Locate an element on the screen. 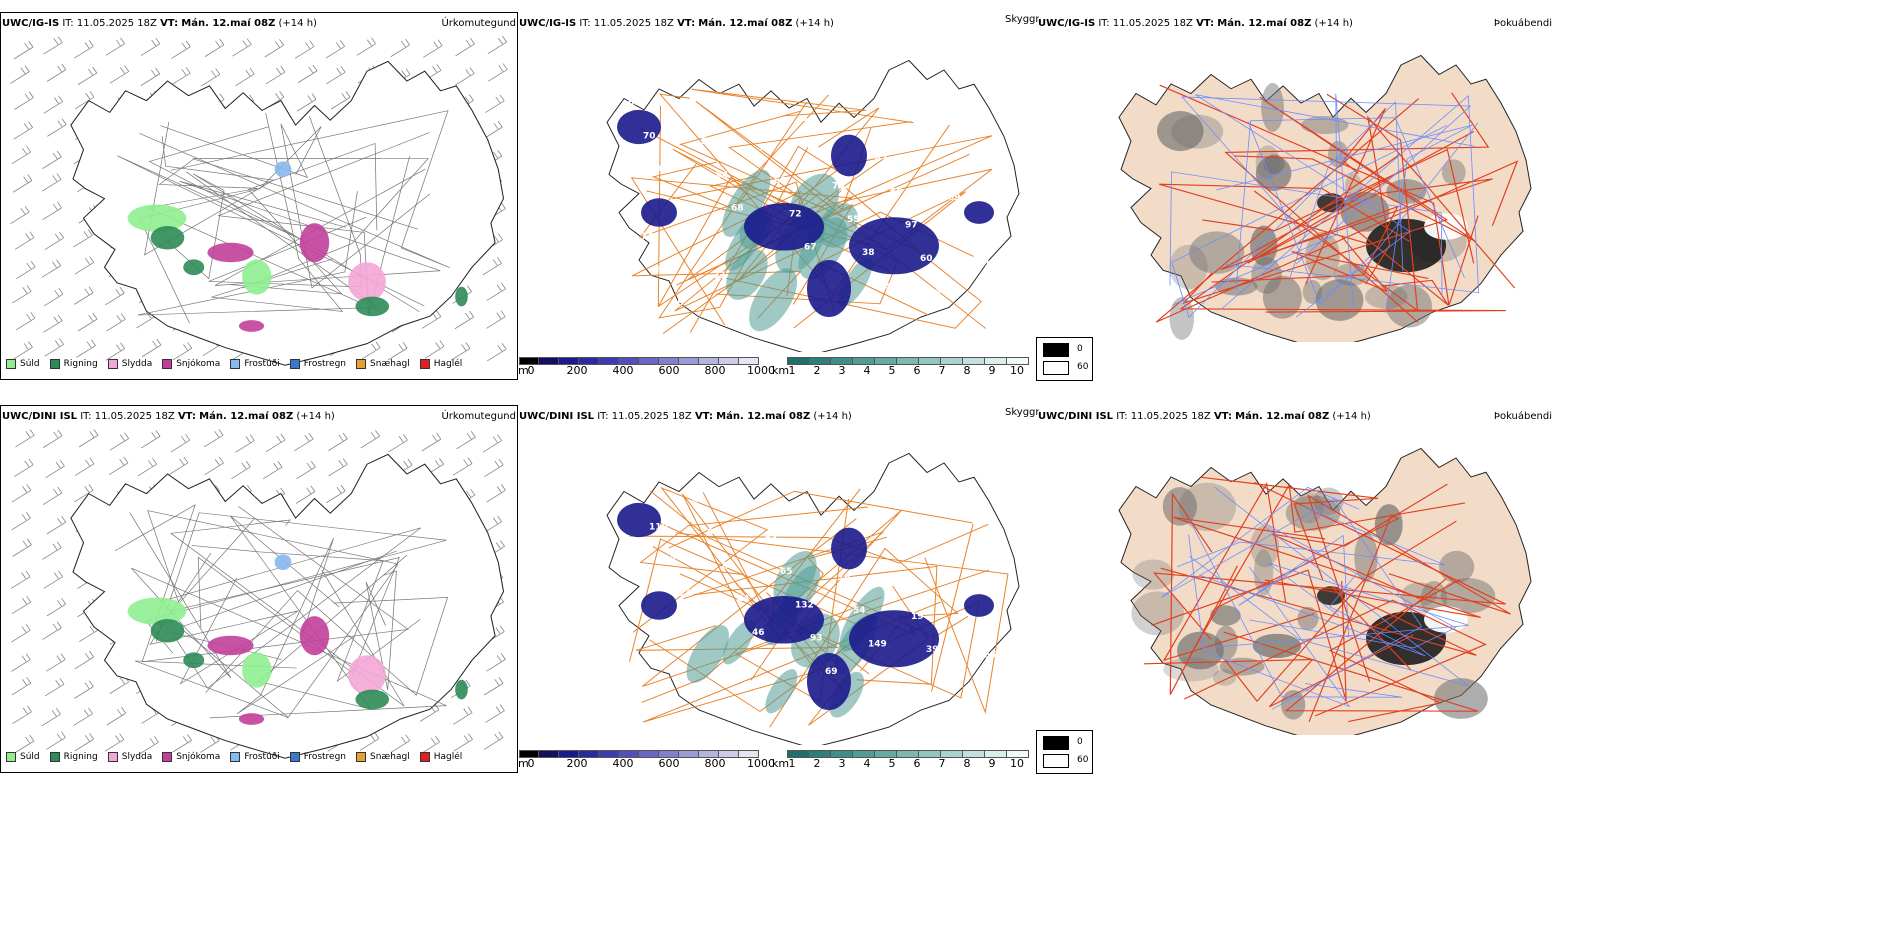 The height and width of the screenshot is (950, 1900). cloudbase-value: 31 is located at coordinates (793, 315).